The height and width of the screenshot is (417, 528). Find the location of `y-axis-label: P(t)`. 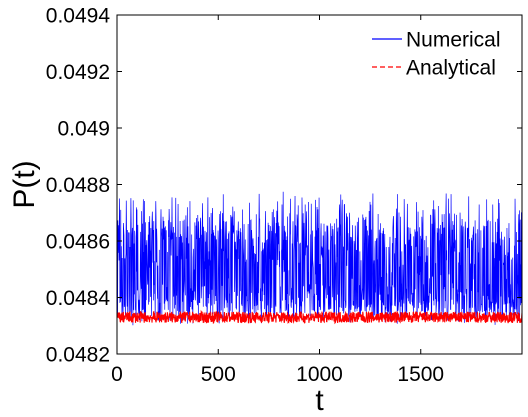

y-axis-label: P(t) is located at coordinates (24, 184).